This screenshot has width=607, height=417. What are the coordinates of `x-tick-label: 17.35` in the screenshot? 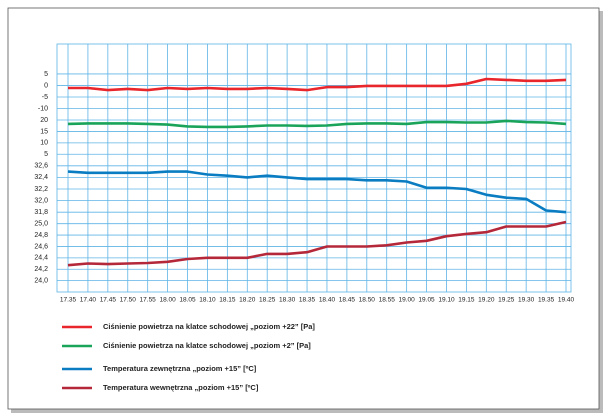 It's located at (68, 300).